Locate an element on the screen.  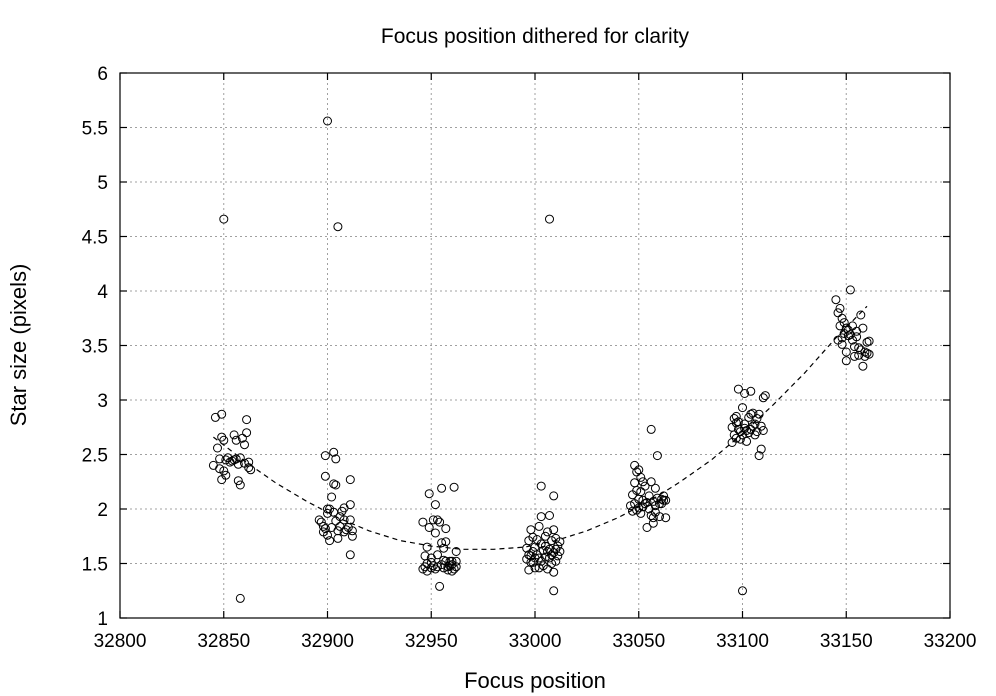
x-tick-label: 32850 is located at coordinates (223, 641).